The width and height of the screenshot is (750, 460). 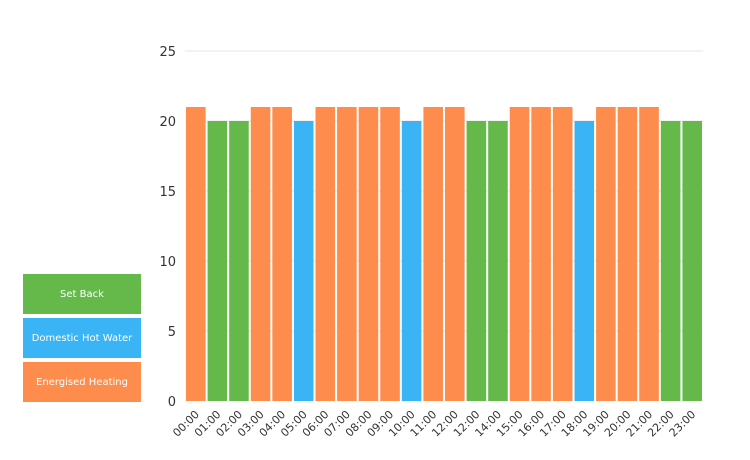 I want to click on legend-label: Domestic Hot Water, so click(x=82, y=338).